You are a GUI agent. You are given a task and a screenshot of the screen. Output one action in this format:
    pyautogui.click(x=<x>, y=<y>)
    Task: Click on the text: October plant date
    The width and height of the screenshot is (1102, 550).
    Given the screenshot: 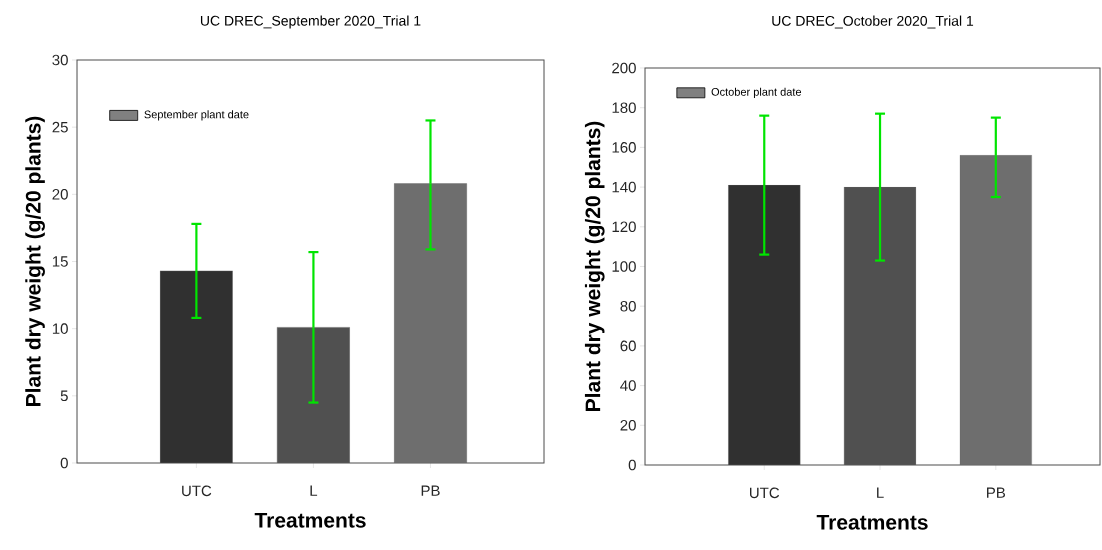 What is the action you would take?
    pyautogui.click(x=756, y=92)
    